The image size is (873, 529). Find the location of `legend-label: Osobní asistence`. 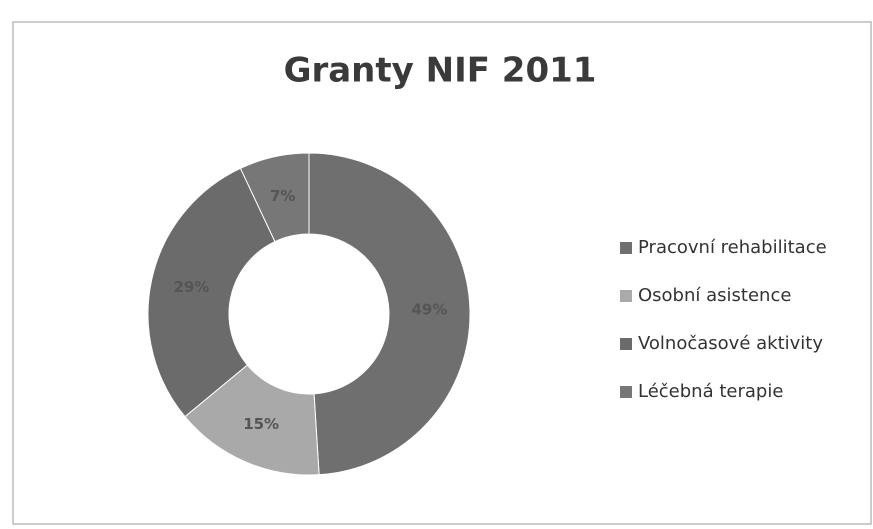

legend-label: Osobní asistence is located at coordinates (714, 295).